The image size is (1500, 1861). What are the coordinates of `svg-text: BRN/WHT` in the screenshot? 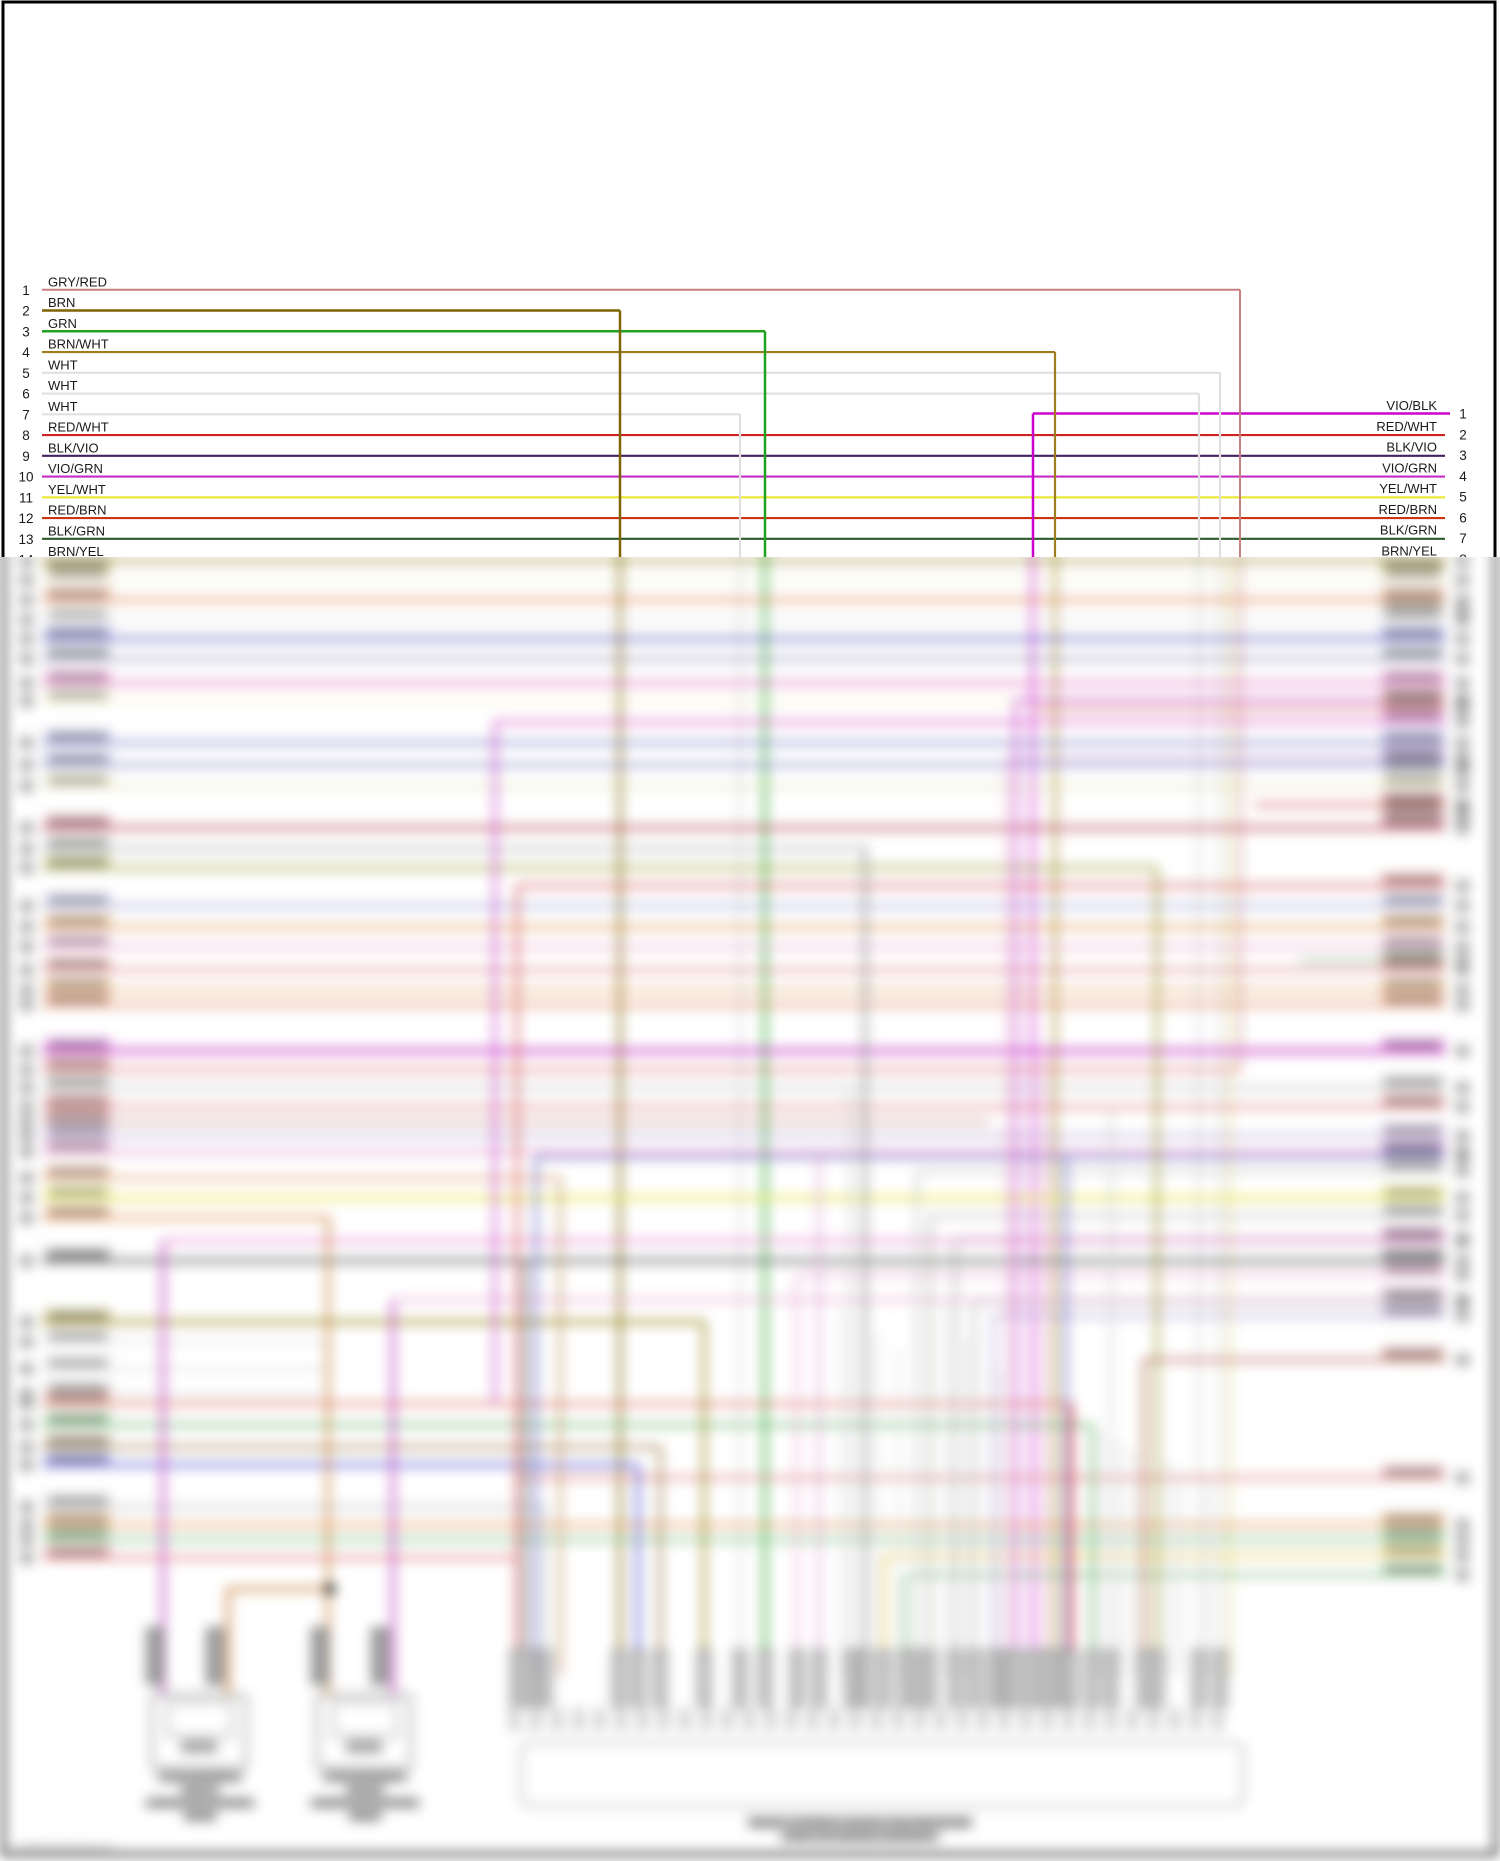 It's located at (78, 344).